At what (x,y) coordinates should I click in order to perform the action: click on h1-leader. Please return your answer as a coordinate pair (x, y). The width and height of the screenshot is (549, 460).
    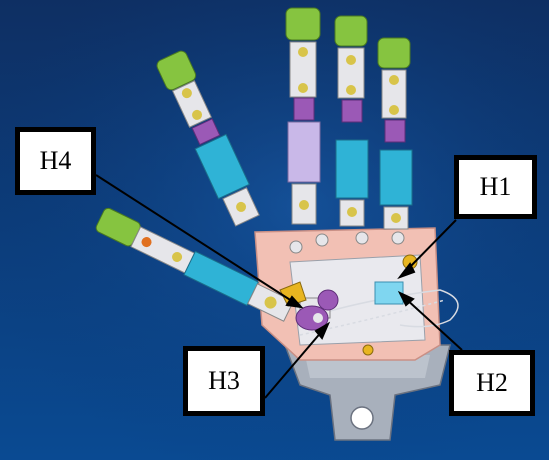
    Looking at the image, I should click on (430, 246).